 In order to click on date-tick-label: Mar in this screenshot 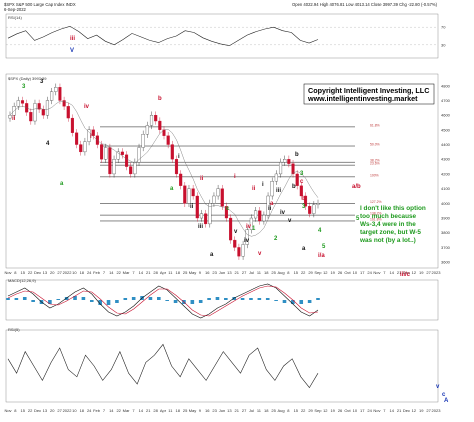, I will do `click(127, 272)`.